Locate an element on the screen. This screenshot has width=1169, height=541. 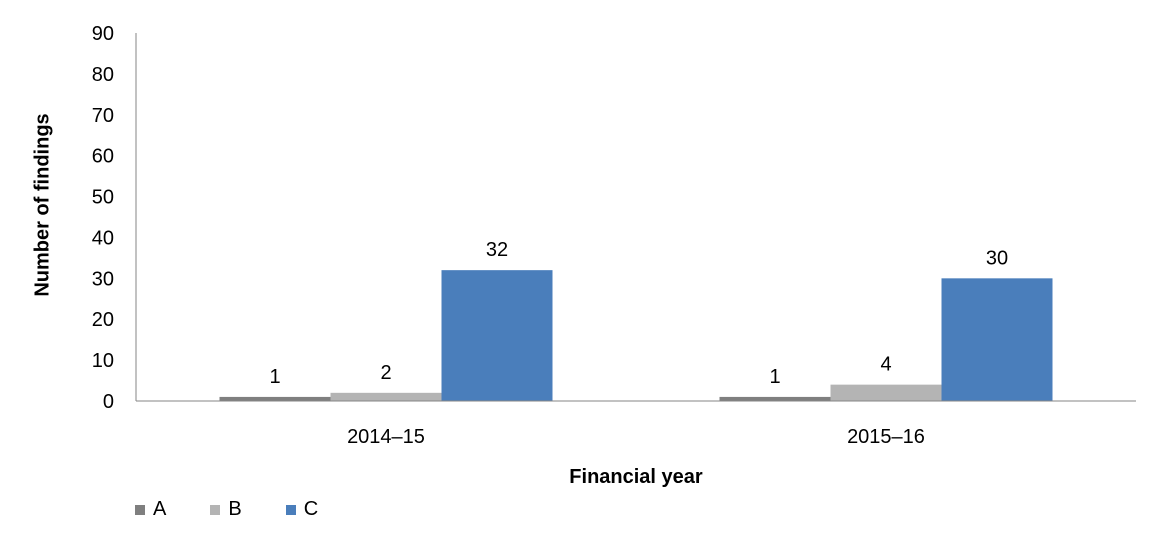
x-tick-label: 2015–16 is located at coordinates (886, 437).